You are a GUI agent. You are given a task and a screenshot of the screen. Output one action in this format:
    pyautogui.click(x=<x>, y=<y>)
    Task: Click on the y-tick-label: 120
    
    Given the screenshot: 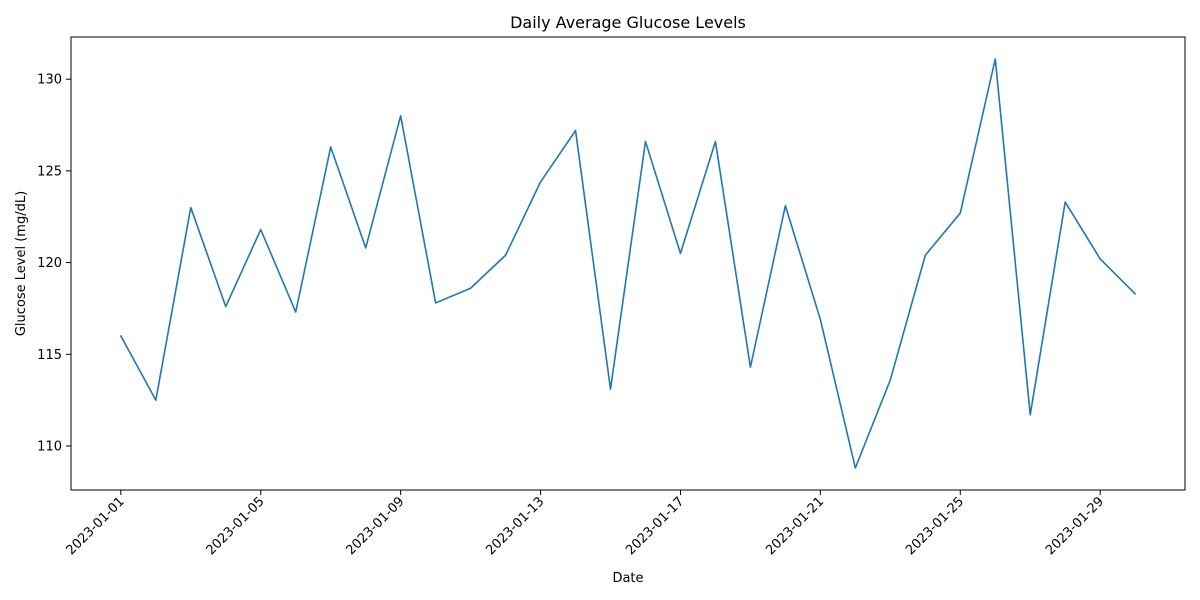 What is the action you would take?
    pyautogui.click(x=49, y=263)
    